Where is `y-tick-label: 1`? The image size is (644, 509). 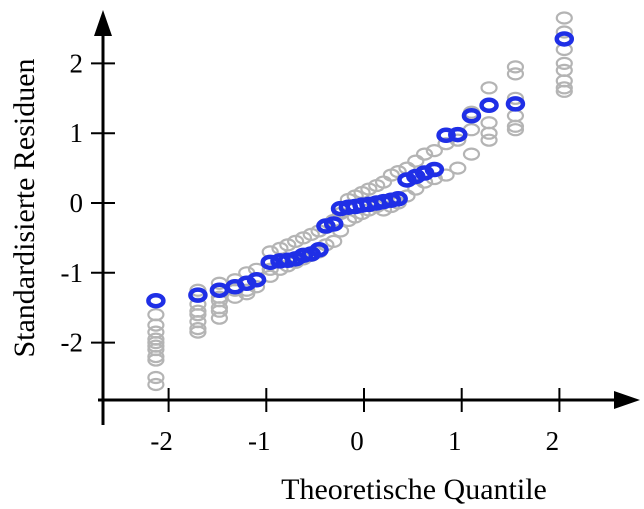
y-tick-label: 1 is located at coordinates (77, 133).